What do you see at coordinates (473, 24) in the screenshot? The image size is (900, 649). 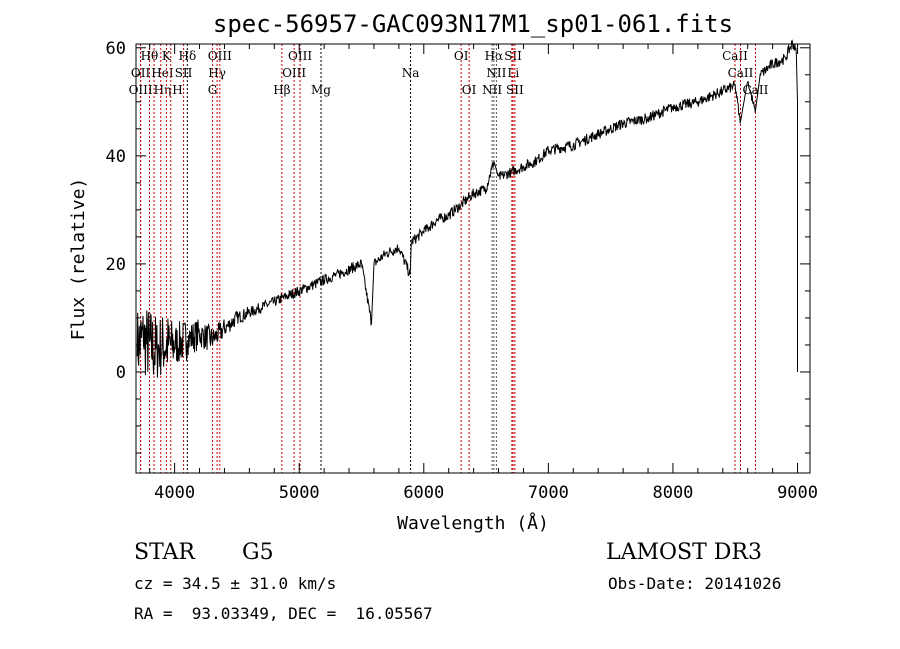 I see `chart-title: spec-56957-GAC093N17M1_sp01-061.fits` at bounding box center [473, 24].